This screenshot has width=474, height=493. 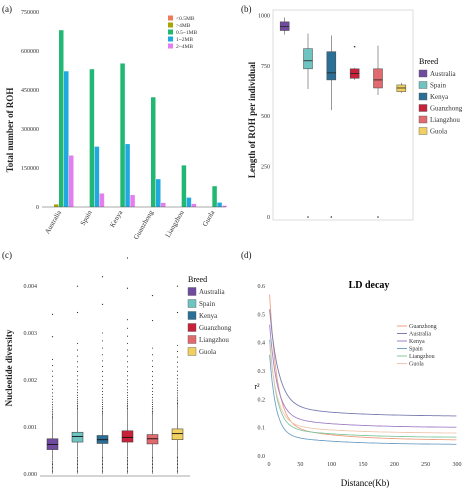 What do you see at coordinates (369, 285) in the screenshot?
I see `chart-title: LD decay` at bounding box center [369, 285].